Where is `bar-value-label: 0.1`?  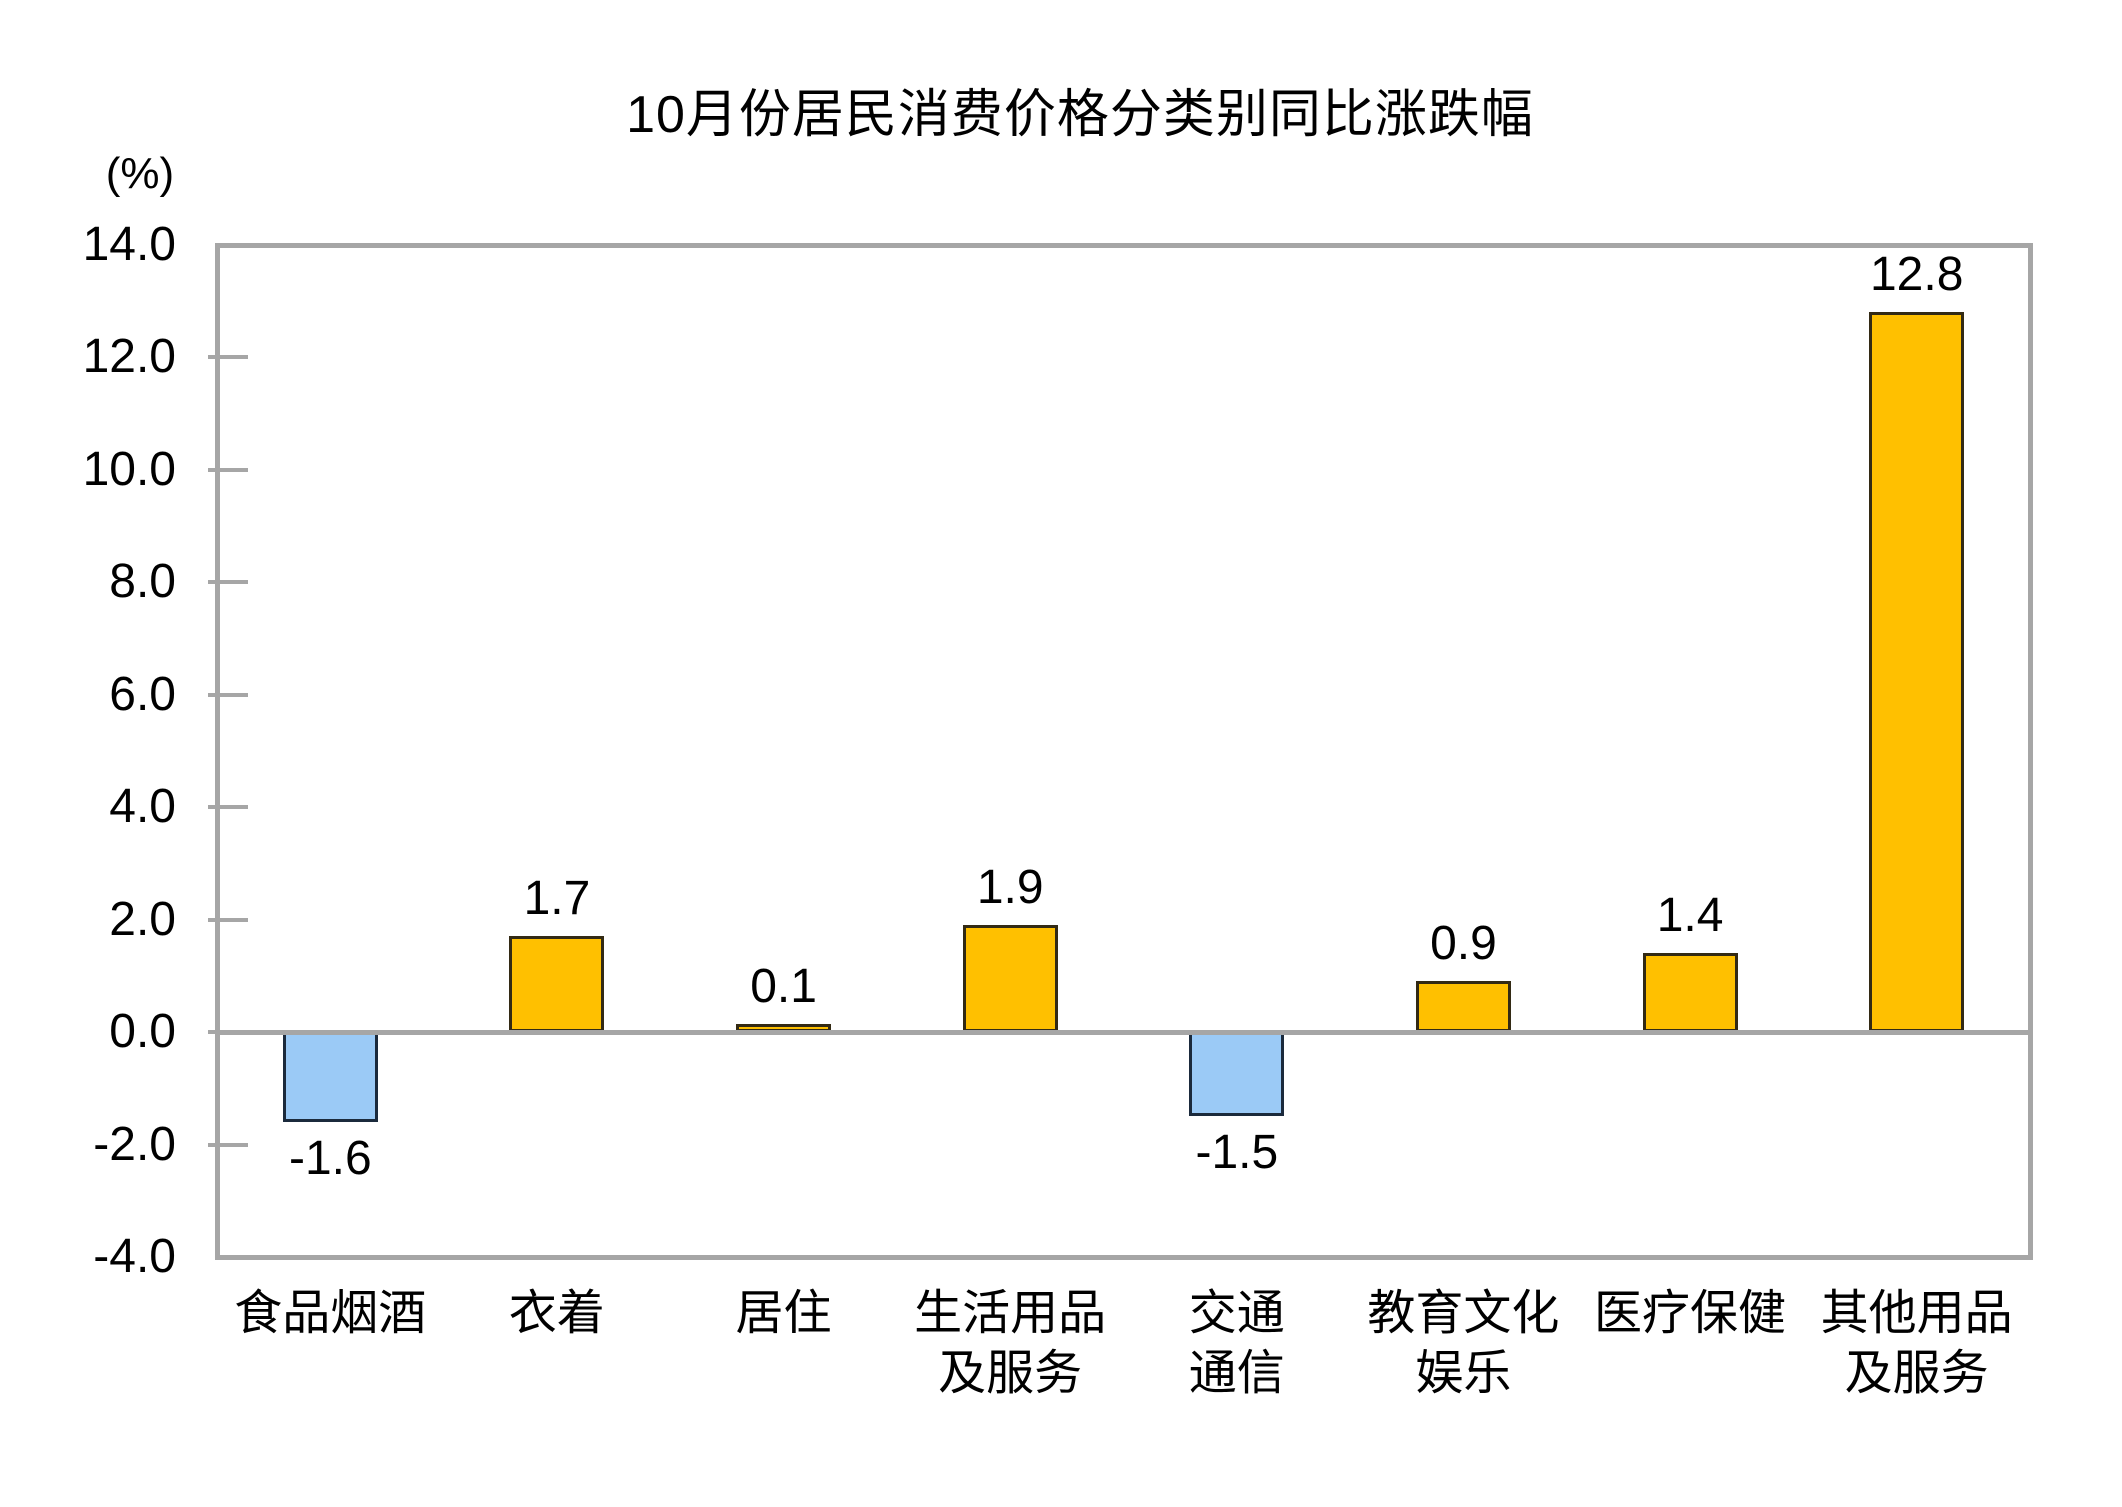 bar-value-label: 0.1 is located at coordinates (783, 987).